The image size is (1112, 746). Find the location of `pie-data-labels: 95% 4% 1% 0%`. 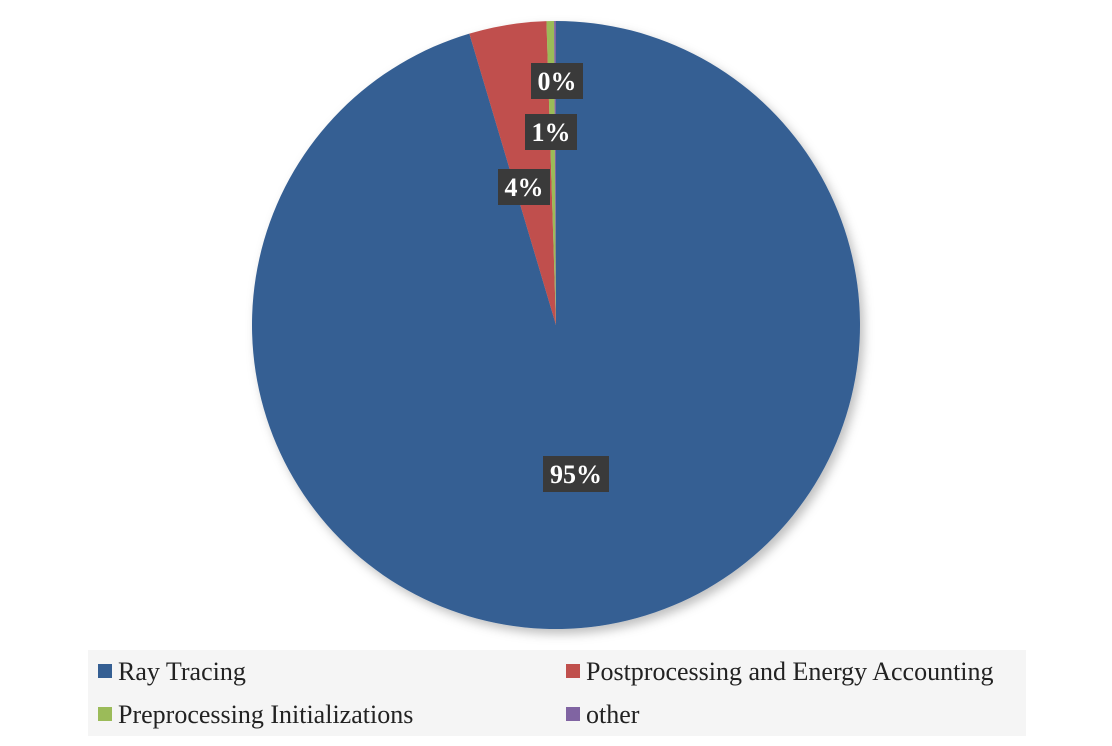

pie-data-labels: 95% 4% 1% 0% is located at coordinates (553, 277).